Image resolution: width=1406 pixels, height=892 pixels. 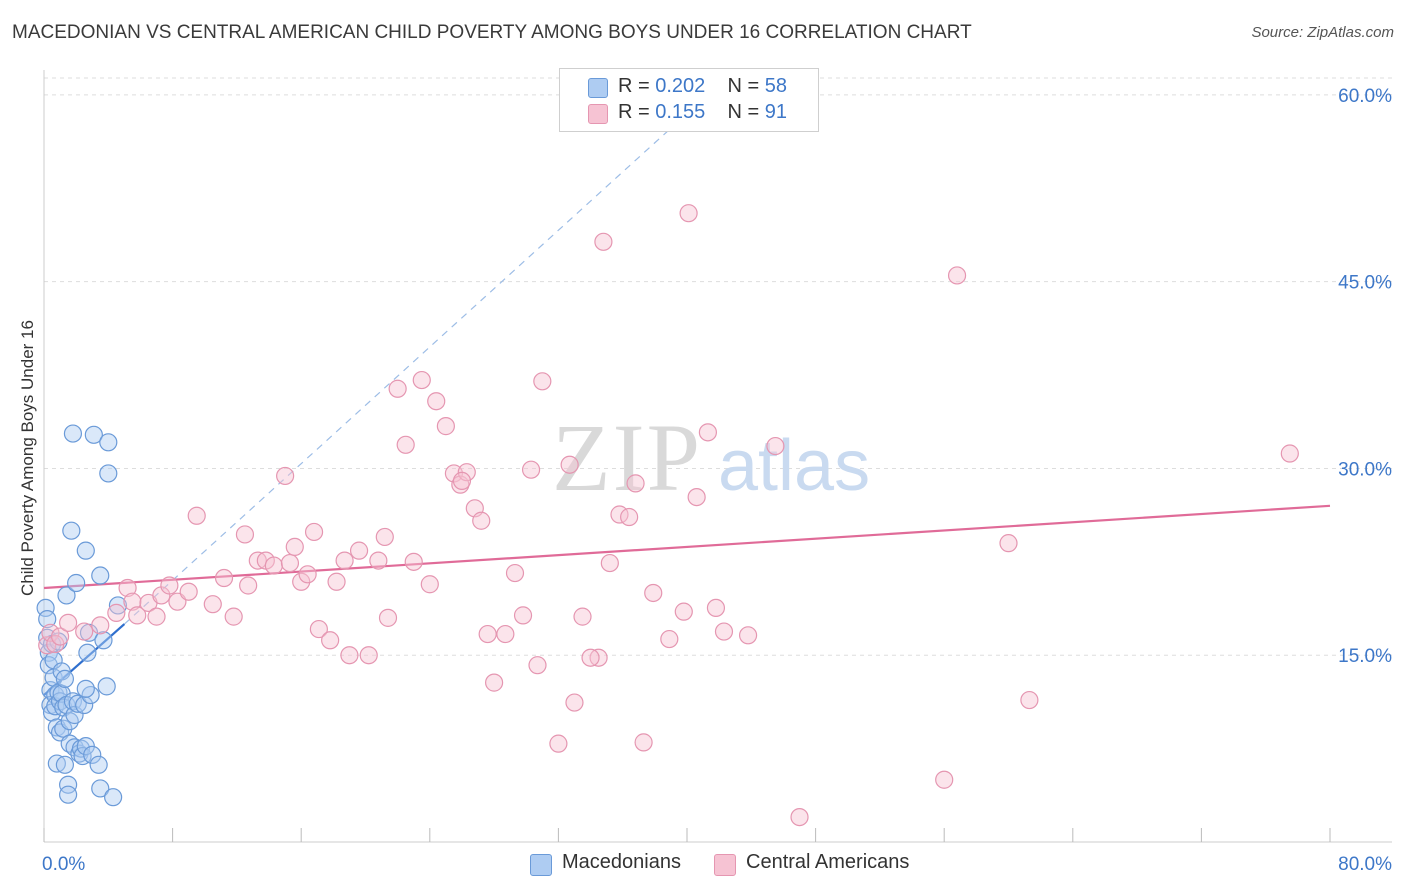 What do you see at coordinates (1365, 656) in the screenshot?
I see `y-tick-label: 15.0%` at bounding box center [1365, 656].